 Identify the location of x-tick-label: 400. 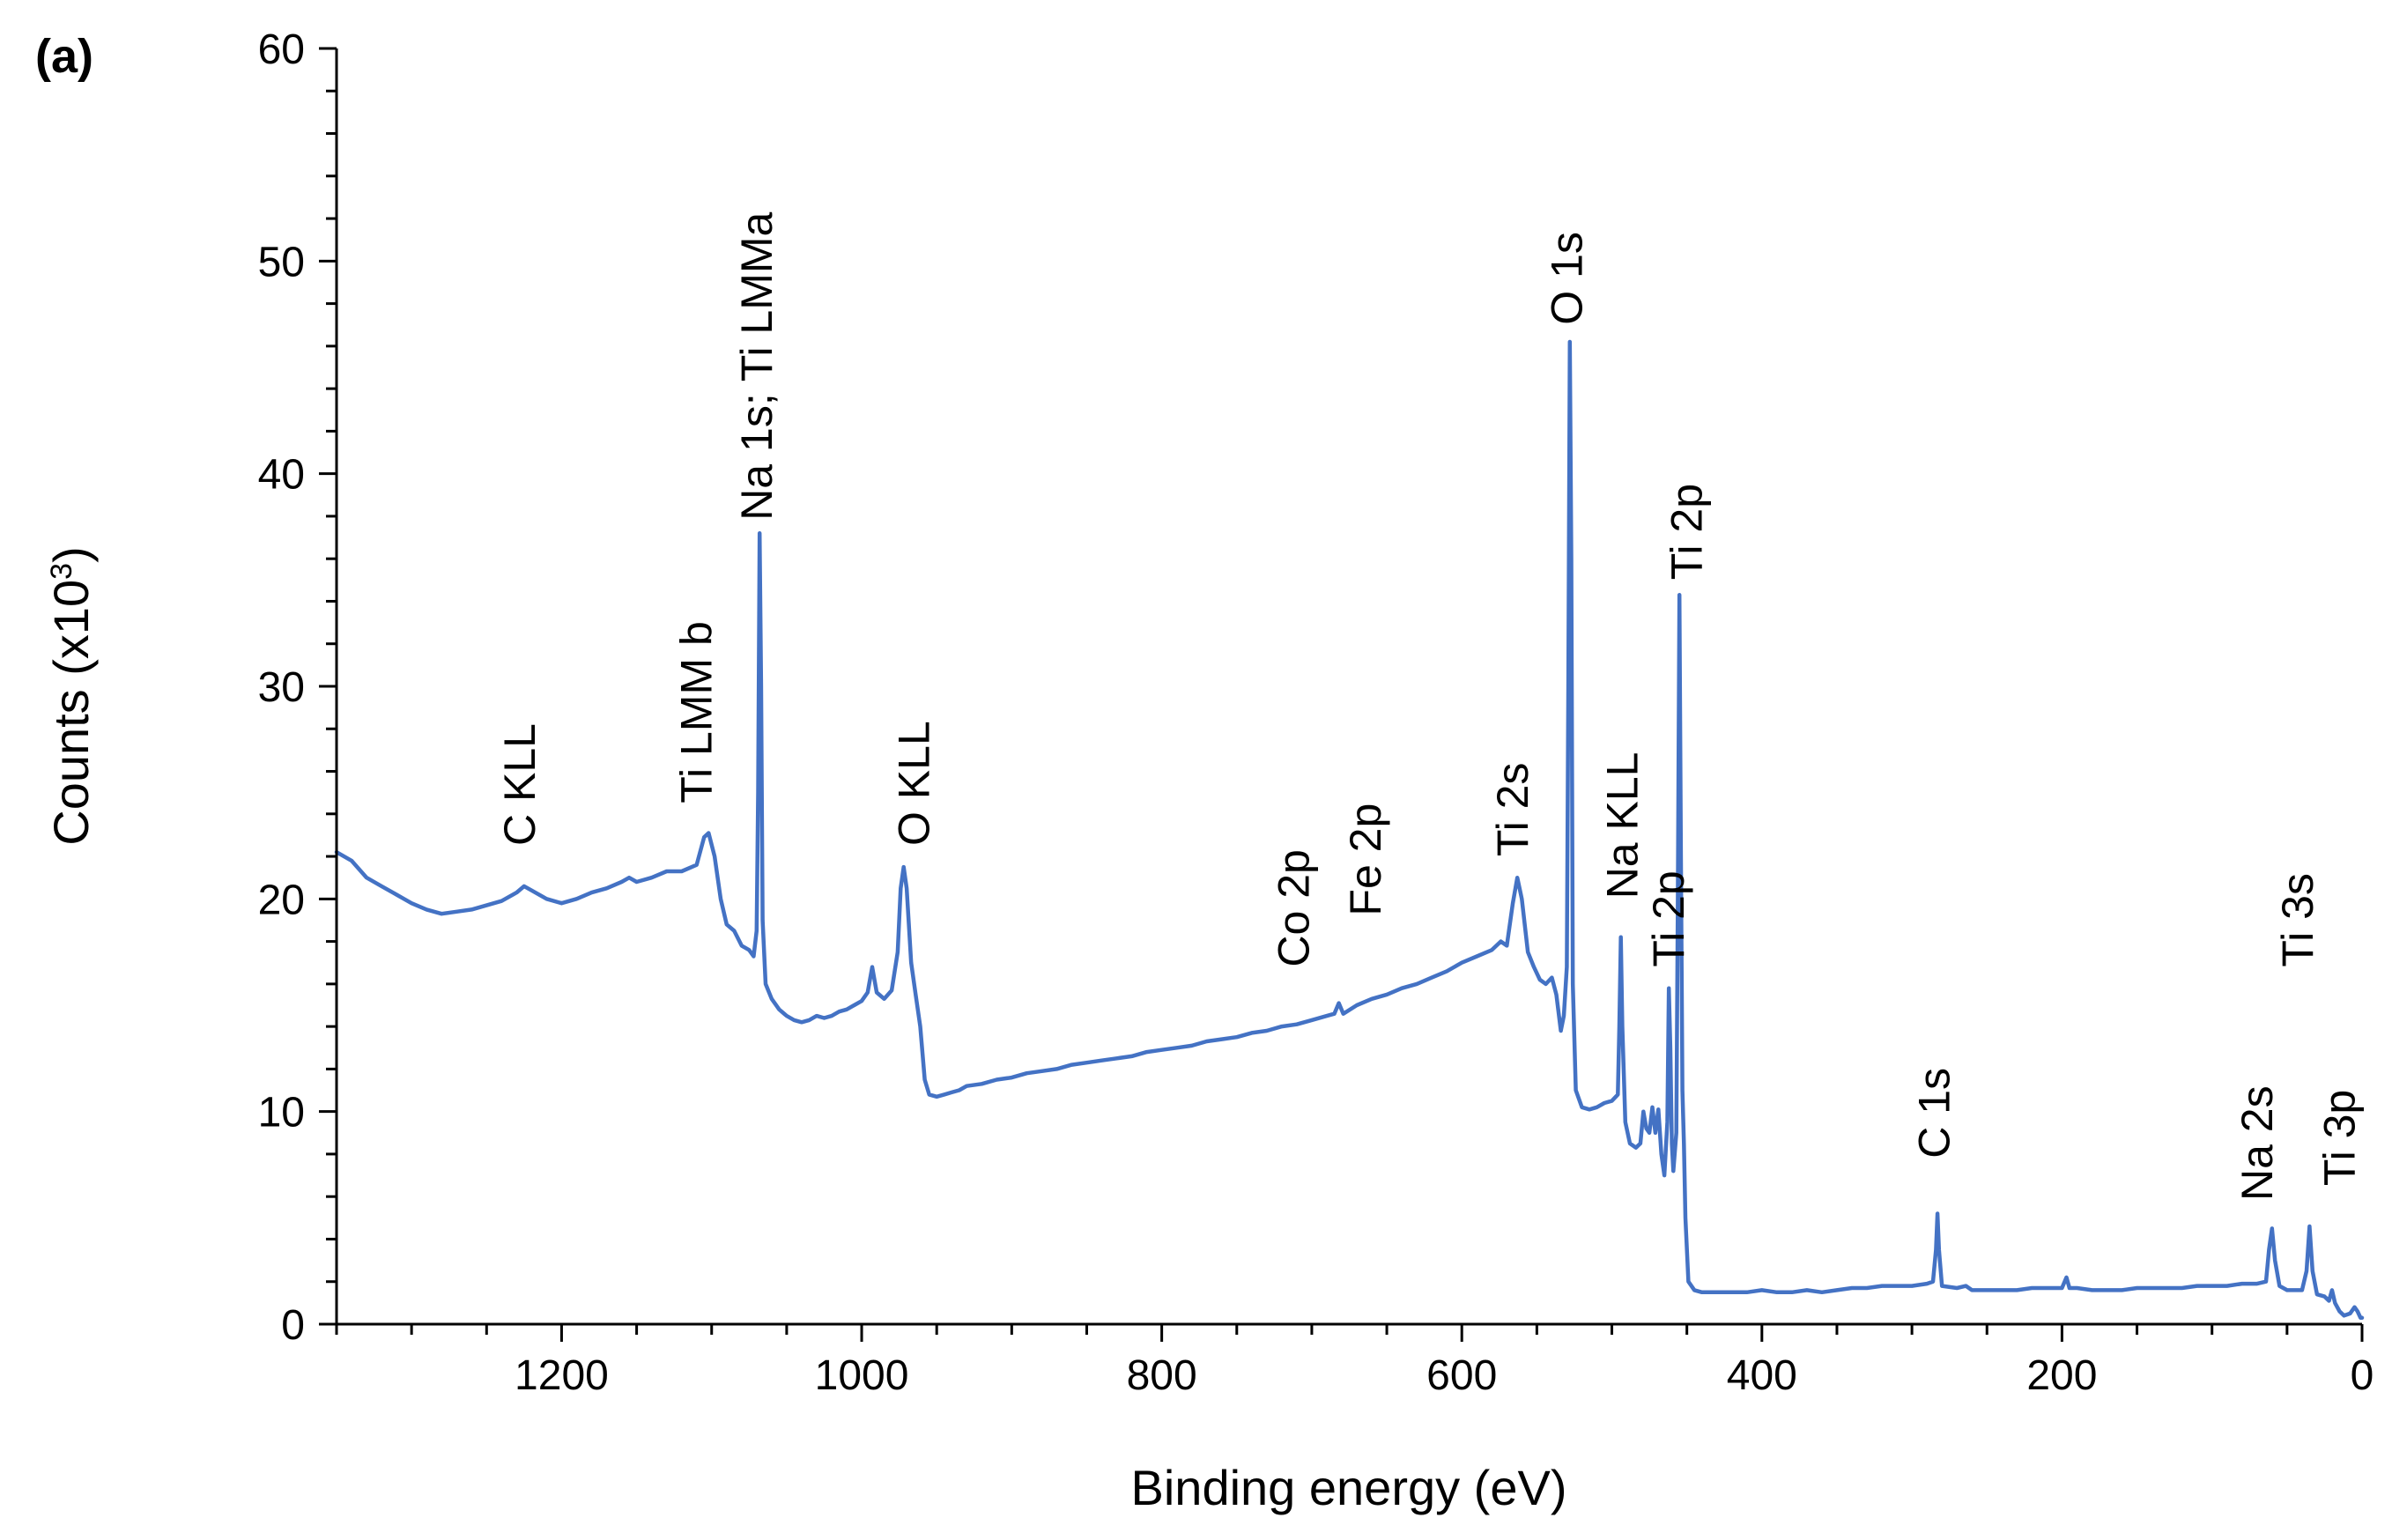
(1762, 1375).